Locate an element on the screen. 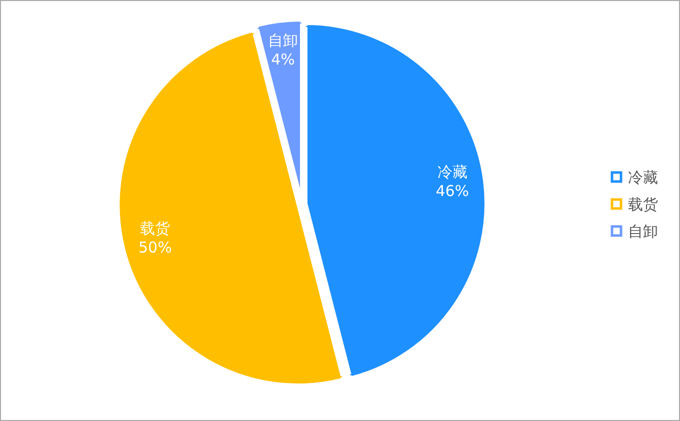  slice-label: 自卸 is located at coordinates (283, 41).